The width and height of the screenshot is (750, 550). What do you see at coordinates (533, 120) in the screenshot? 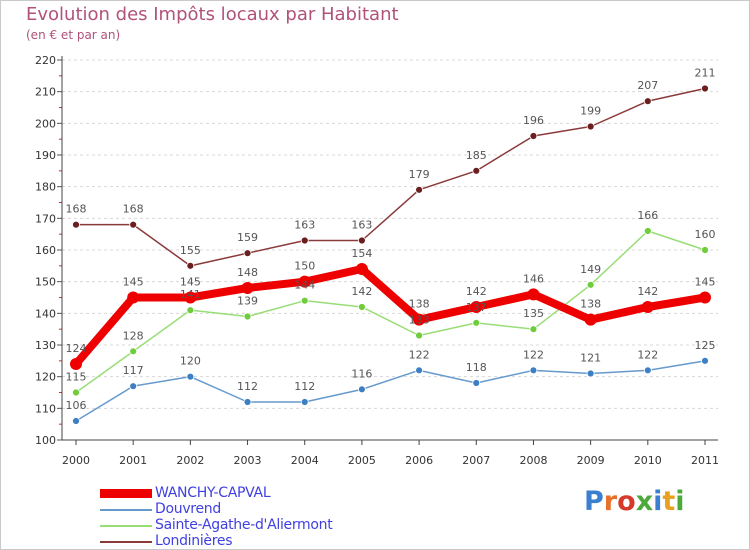
I see `data-label: 196` at bounding box center [533, 120].